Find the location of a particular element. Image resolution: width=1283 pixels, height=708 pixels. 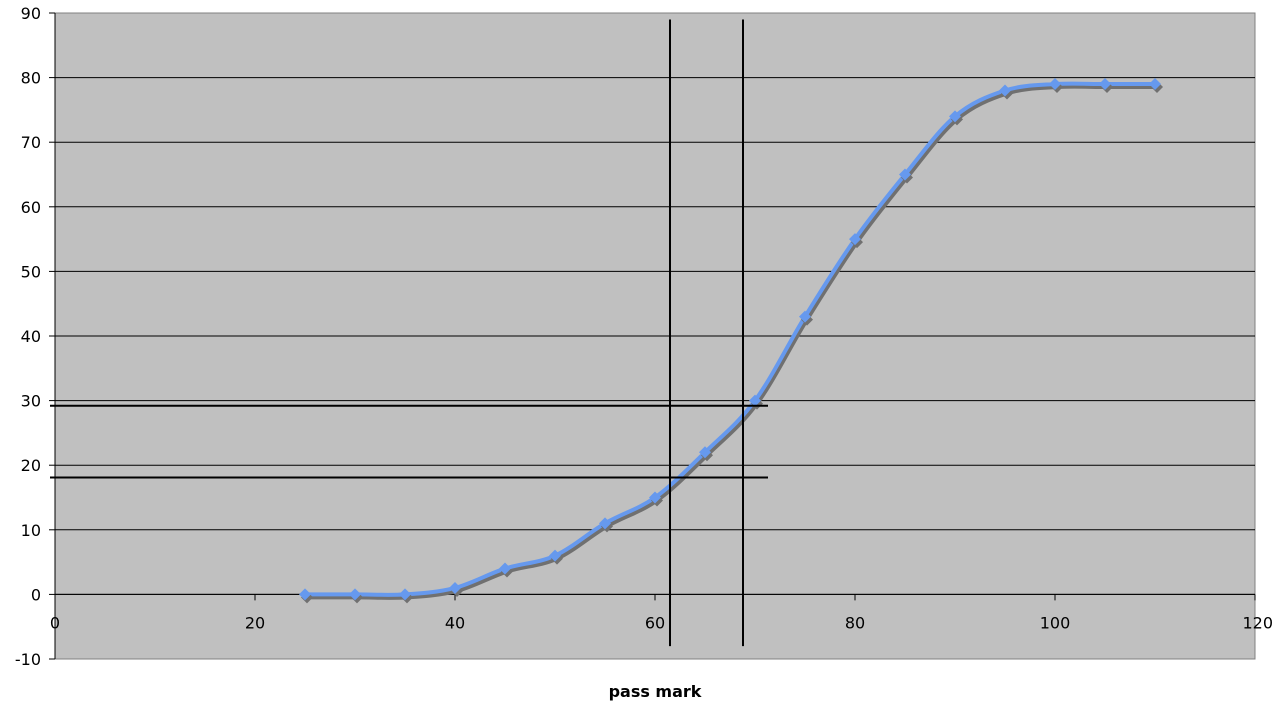

y-tick-label: 80 is located at coordinates (31, 78).